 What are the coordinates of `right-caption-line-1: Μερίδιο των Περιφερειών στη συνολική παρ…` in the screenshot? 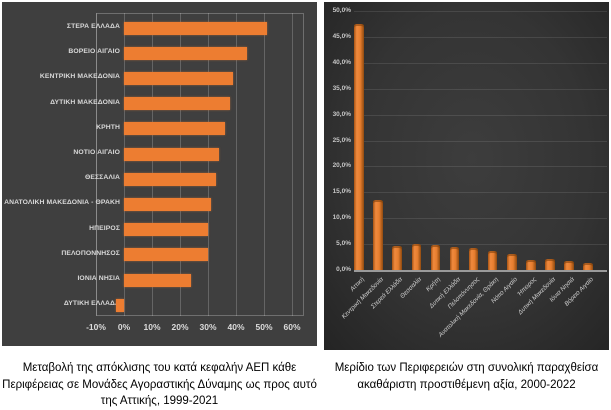 It's located at (466, 368).